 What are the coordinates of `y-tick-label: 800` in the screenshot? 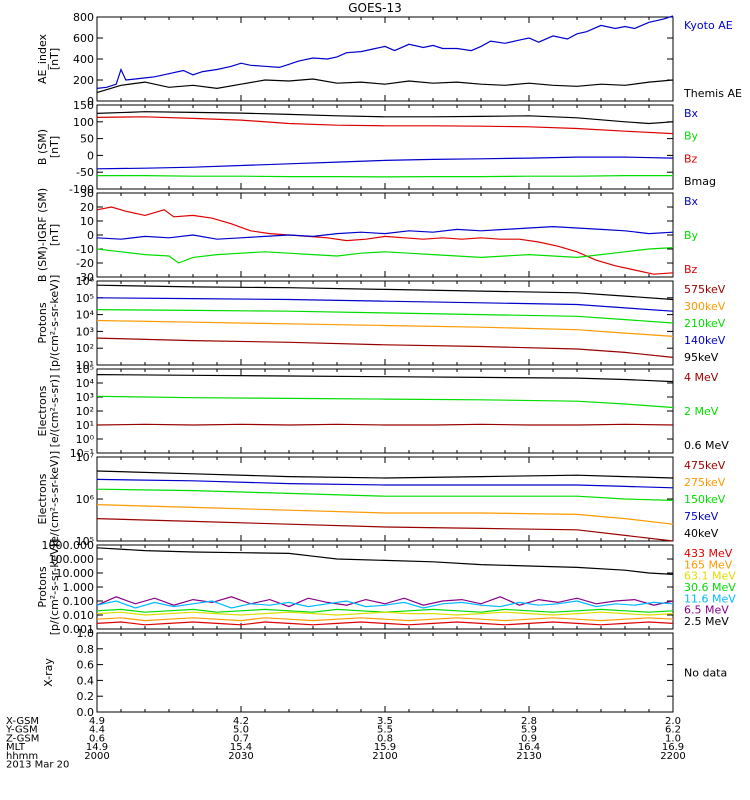 It's located at (83, 17).